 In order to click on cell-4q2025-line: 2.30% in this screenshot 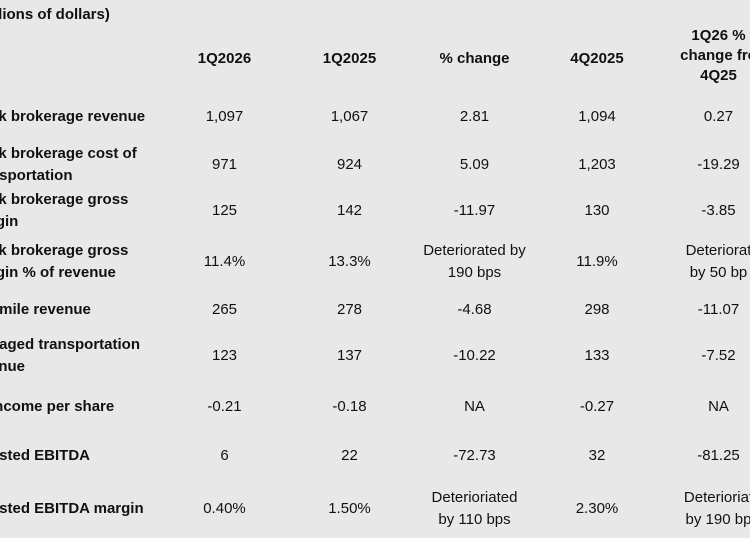, I will do `click(597, 508)`.